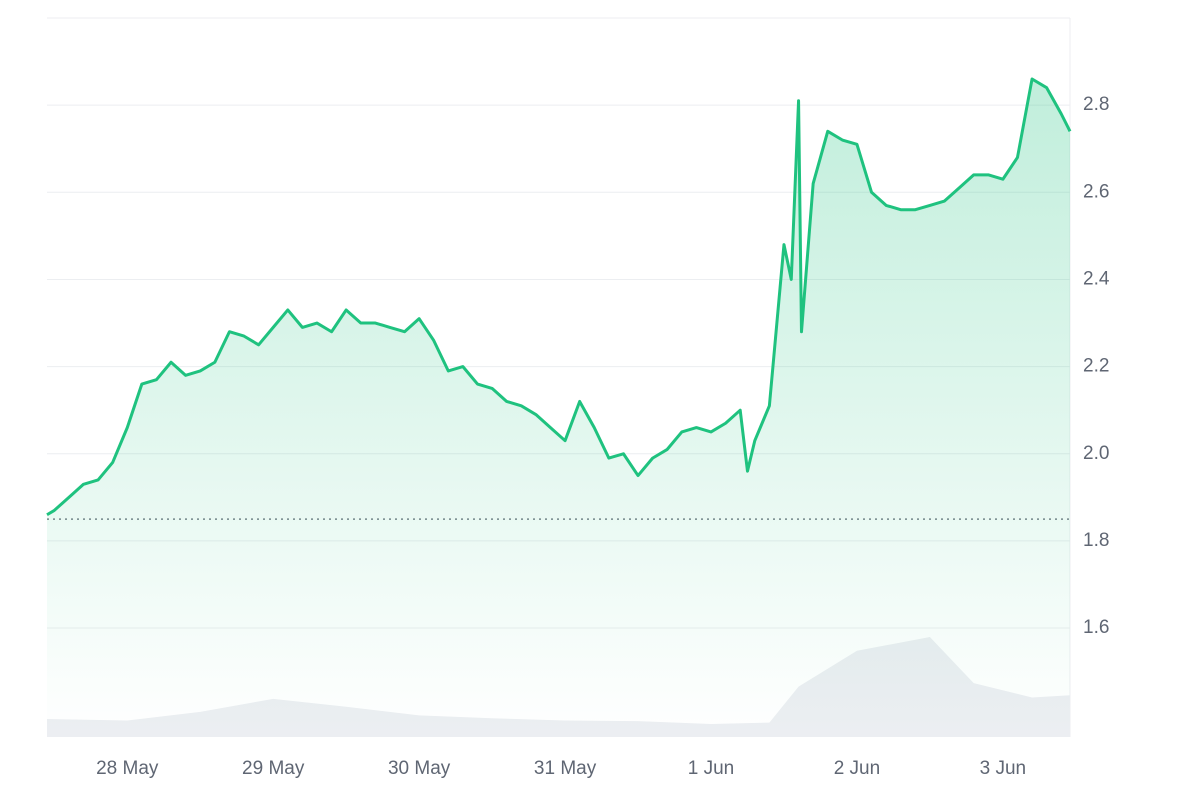 The height and width of the screenshot is (800, 1200). I want to click on x-tick-label: 1 Jun, so click(711, 768).